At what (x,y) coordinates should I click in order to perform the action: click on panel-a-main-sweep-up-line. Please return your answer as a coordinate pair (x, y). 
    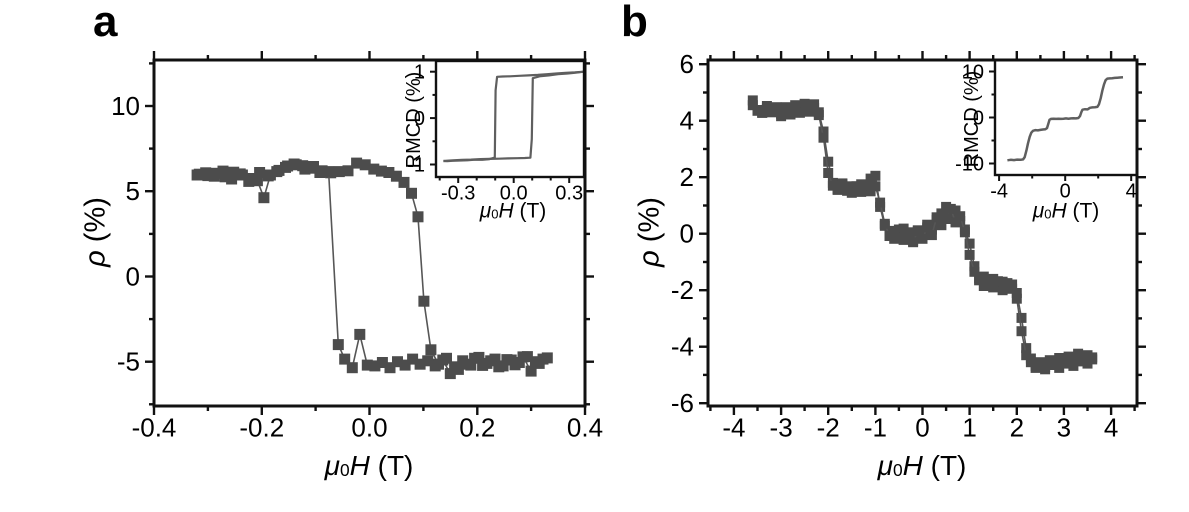
    Looking at the image, I should click on (370, 265).